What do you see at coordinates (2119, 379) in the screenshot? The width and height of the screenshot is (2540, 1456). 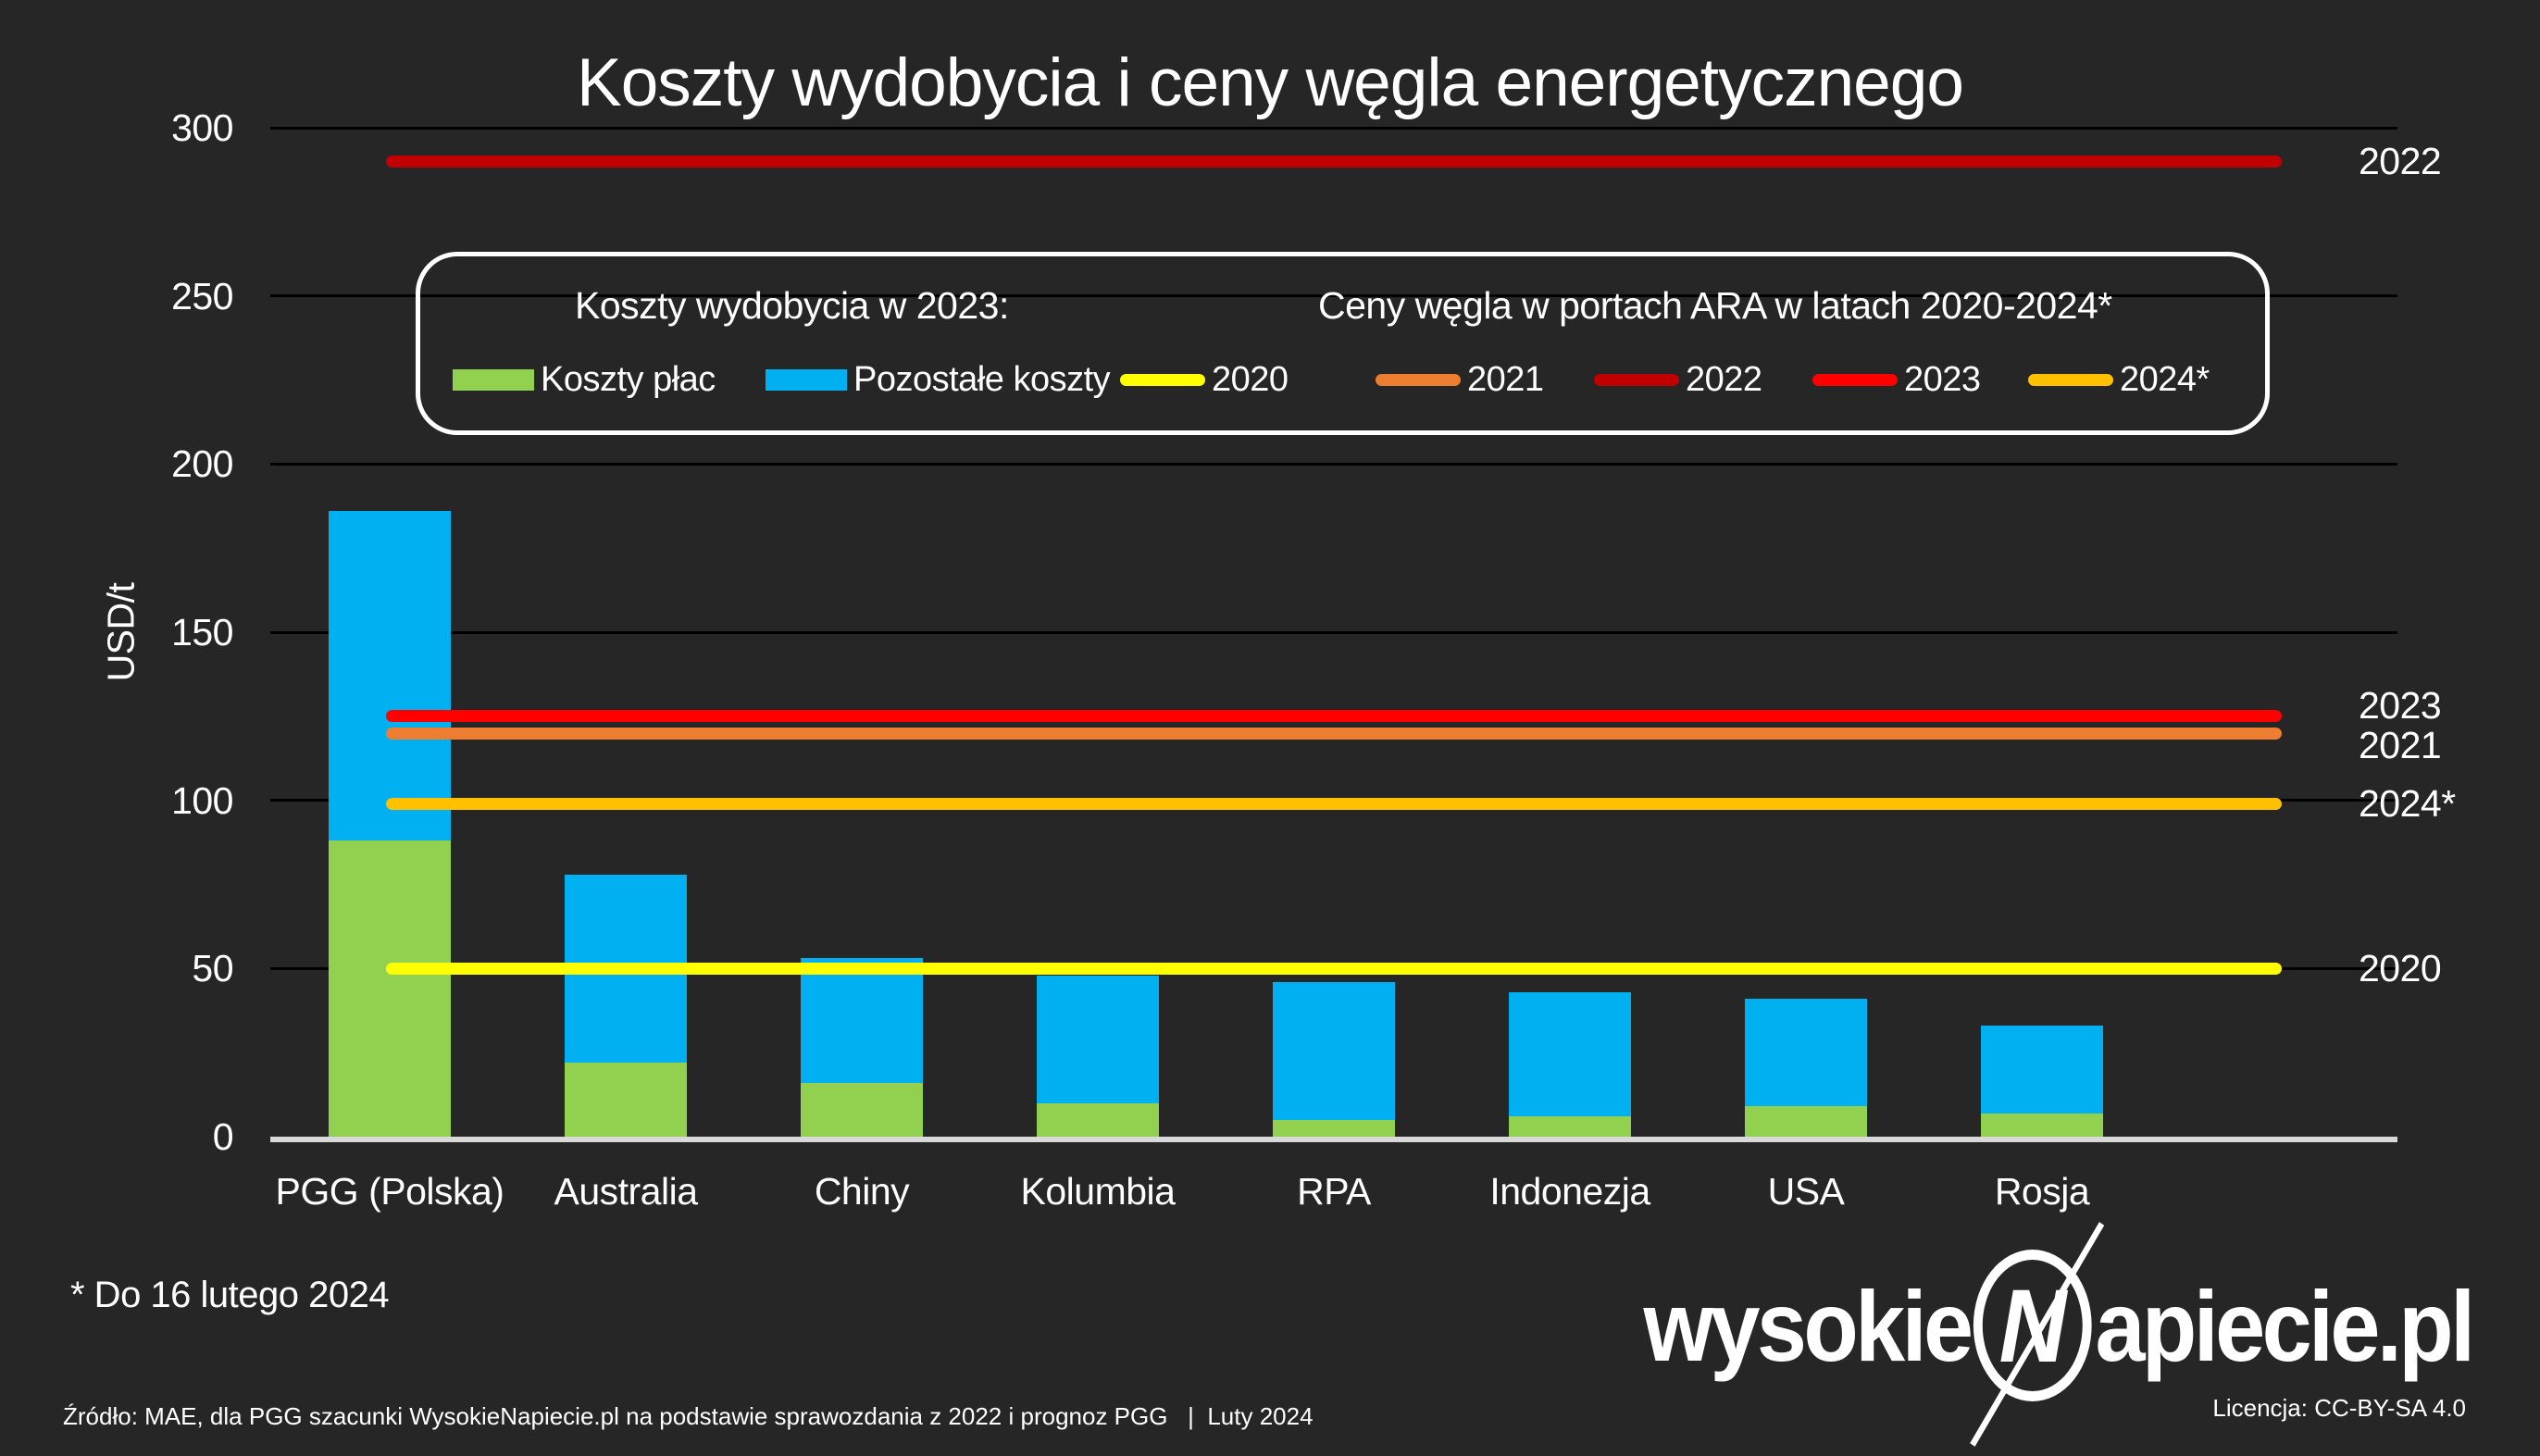 I see `legend-item: 2024*` at bounding box center [2119, 379].